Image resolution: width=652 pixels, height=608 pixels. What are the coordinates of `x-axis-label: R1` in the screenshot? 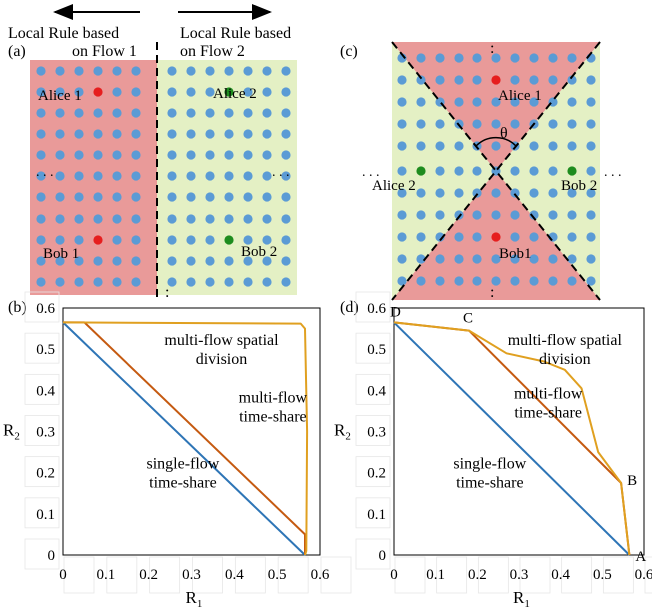 It's located at (194, 598).